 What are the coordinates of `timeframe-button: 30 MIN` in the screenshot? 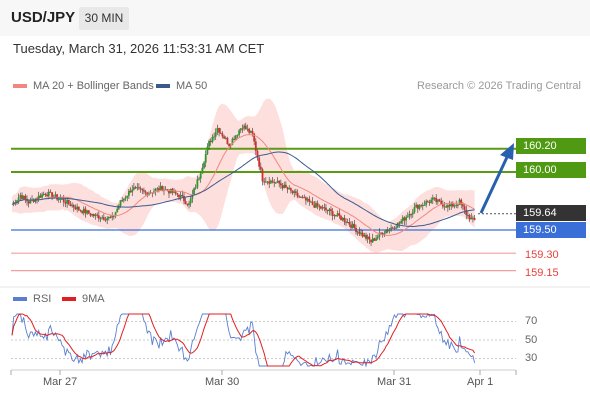 It's located at (104, 18).